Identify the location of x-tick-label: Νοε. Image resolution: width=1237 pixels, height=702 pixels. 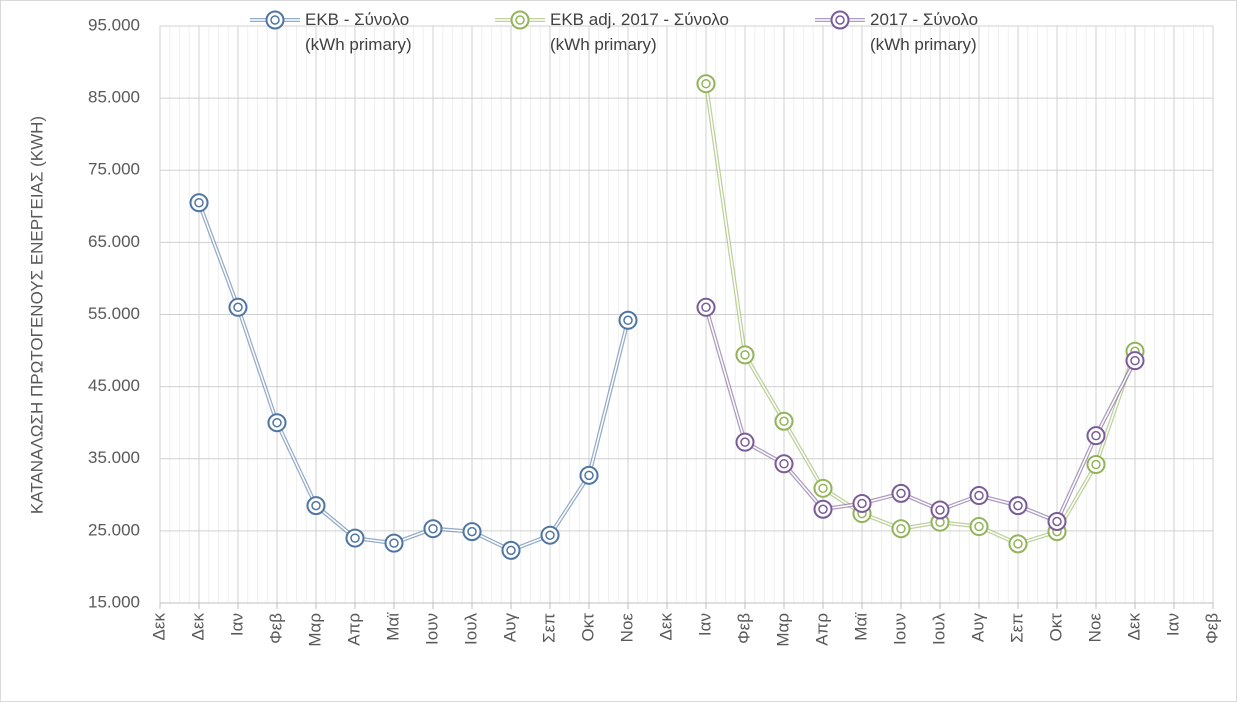
(1094, 628).